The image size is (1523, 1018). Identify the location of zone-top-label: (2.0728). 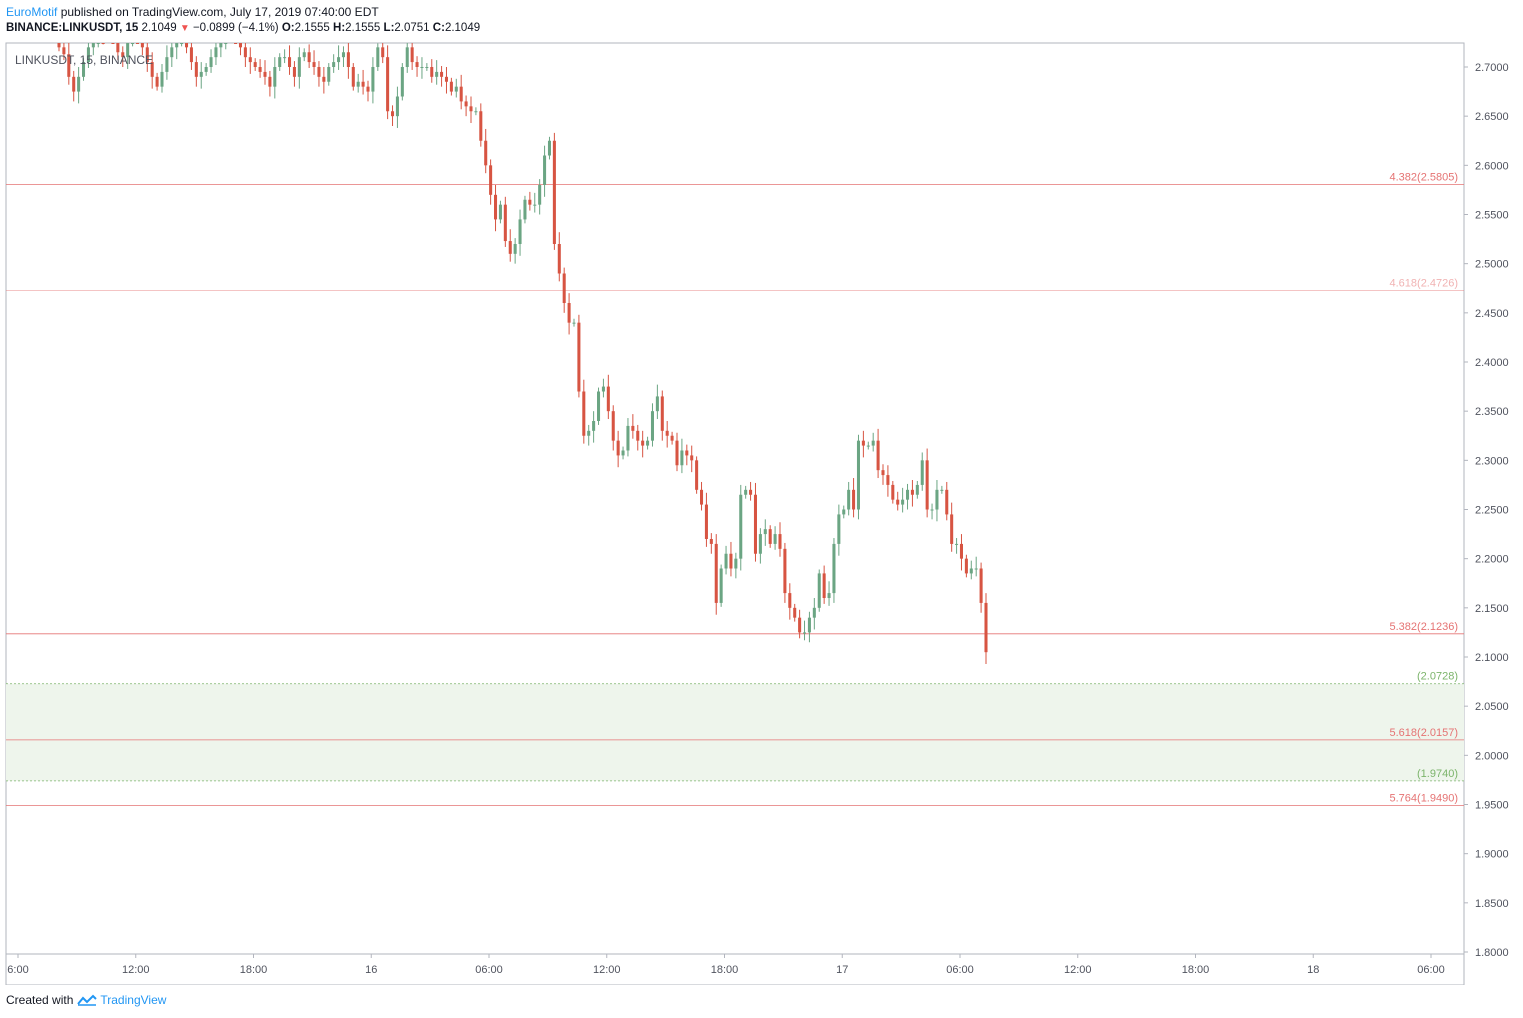
(1437, 677).